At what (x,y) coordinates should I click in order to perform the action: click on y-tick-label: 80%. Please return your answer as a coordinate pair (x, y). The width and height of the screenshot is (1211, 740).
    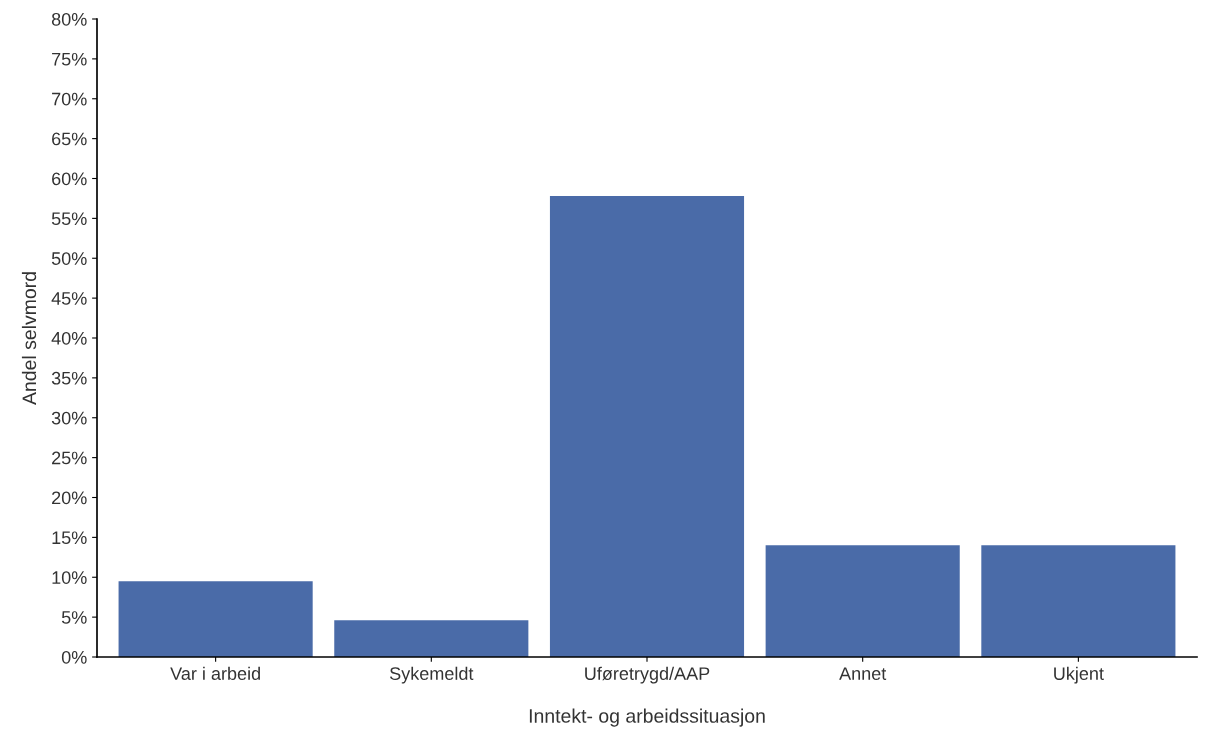
    Looking at the image, I should click on (69, 19).